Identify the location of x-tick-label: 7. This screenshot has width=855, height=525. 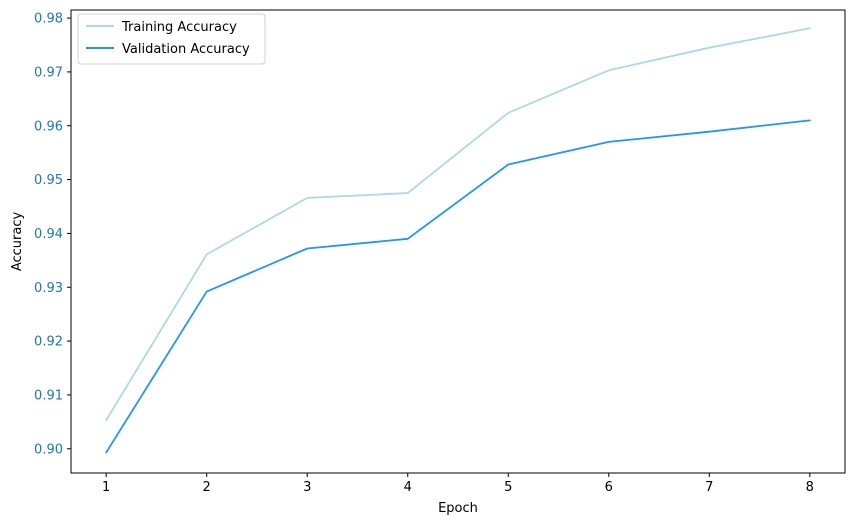
(709, 487).